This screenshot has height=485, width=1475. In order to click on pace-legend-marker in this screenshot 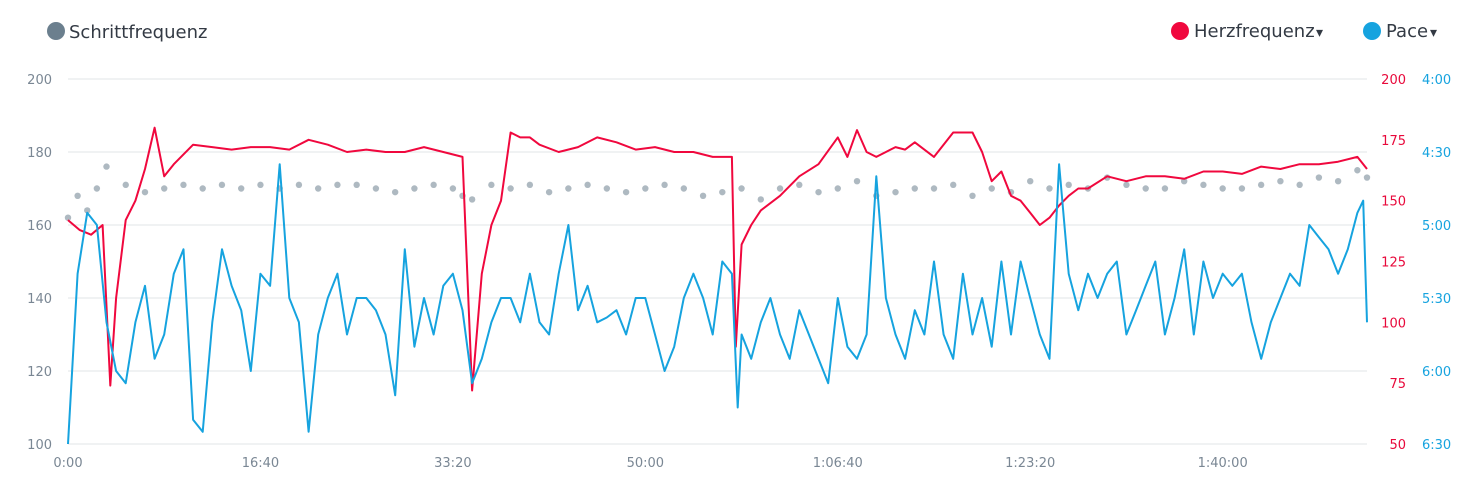, I will do `click(1372, 31)`.